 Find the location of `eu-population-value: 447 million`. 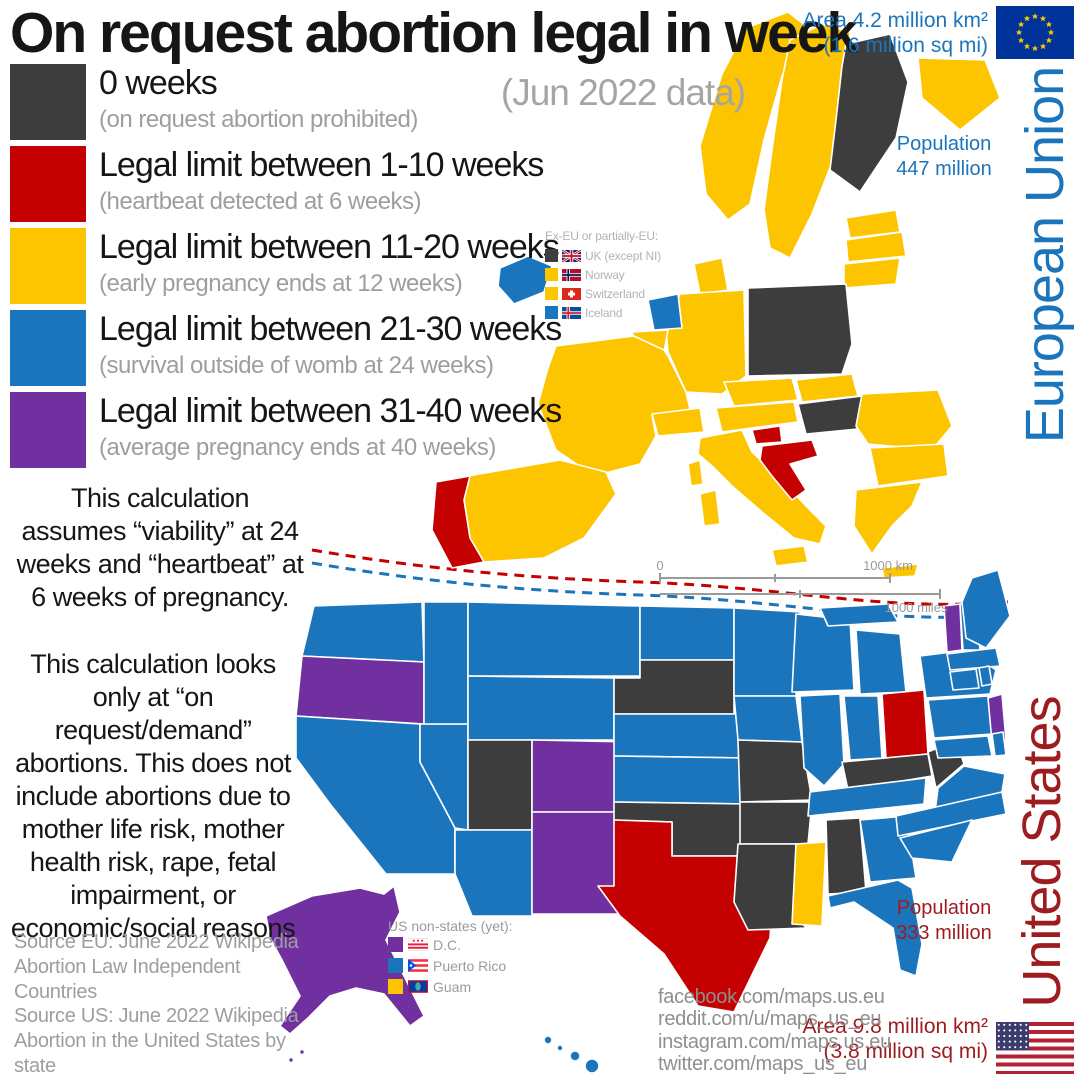

eu-population-value: 447 million is located at coordinates (944, 169).